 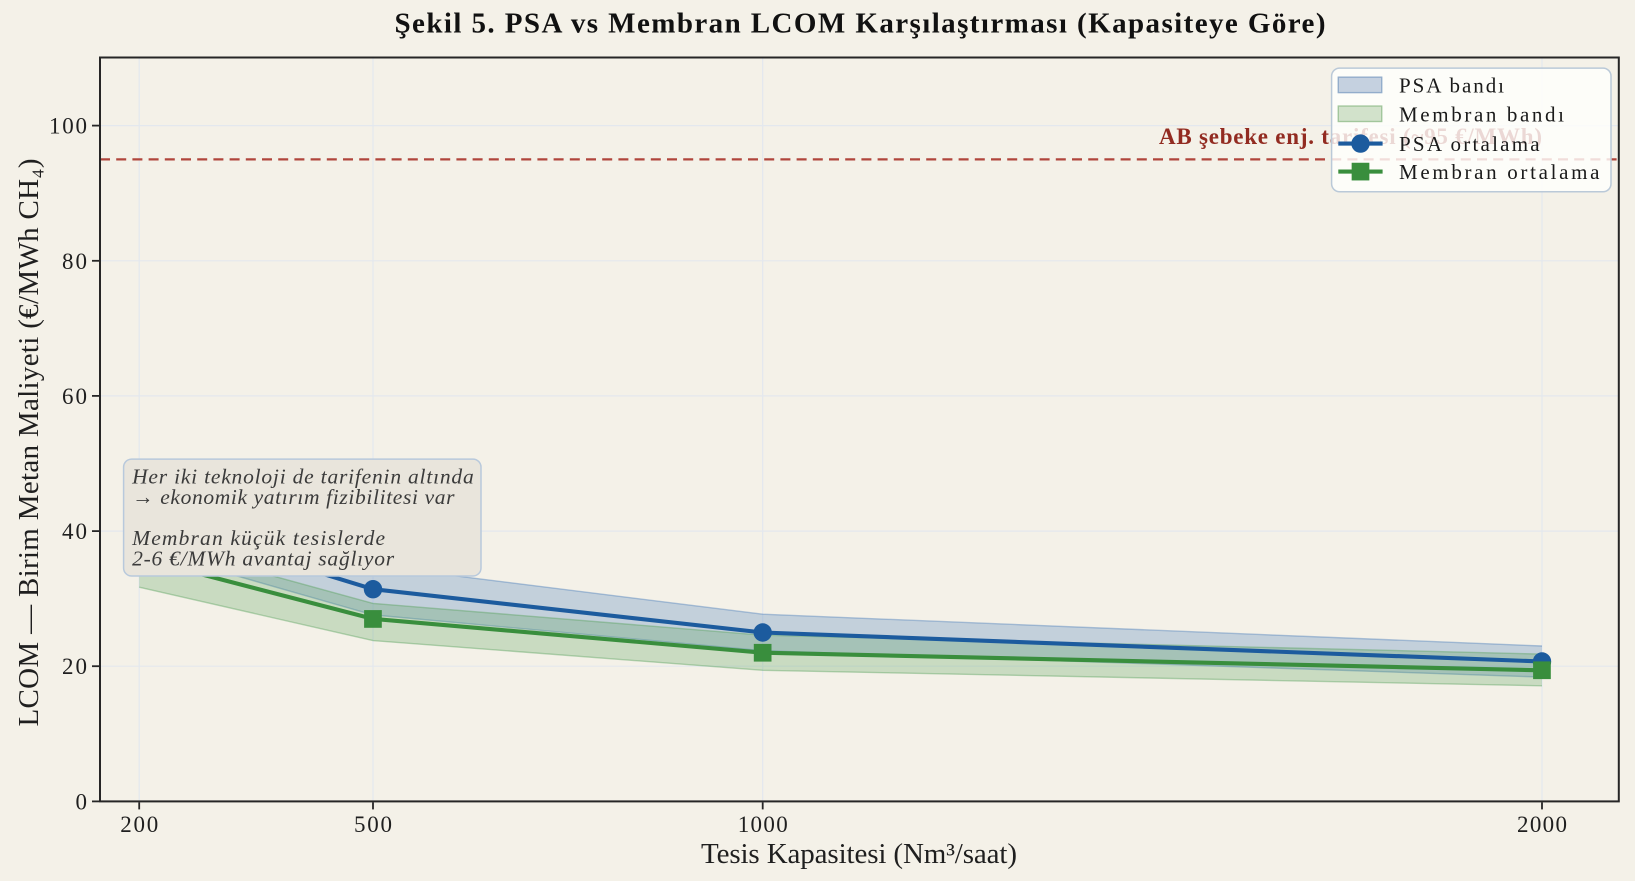 What do you see at coordinates (1451, 86) in the screenshot?
I see `svg-text: PSA bandı` at bounding box center [1451, 86].